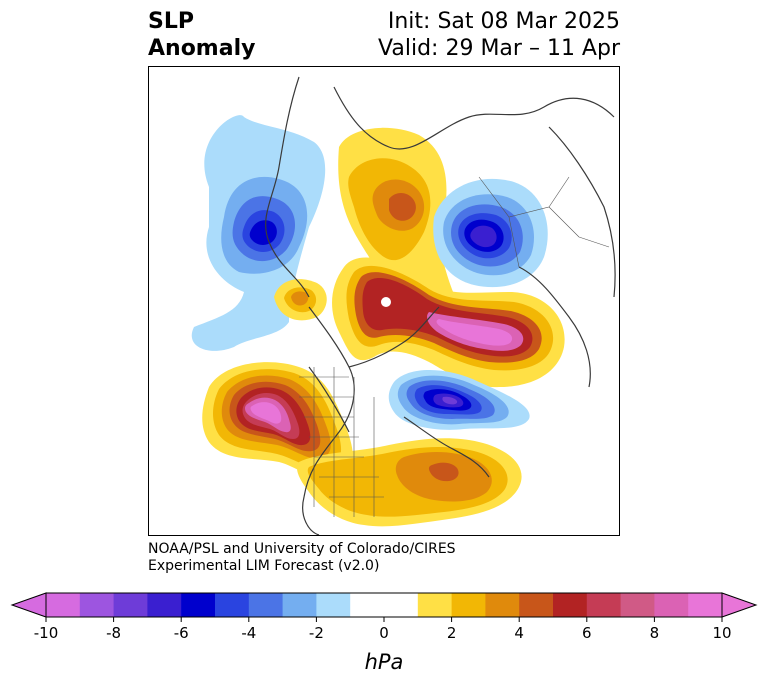 The image size is (768, 686). Describe the element at coordinates (46, 633) in the screenshot. I see `colorbar-tick-label: -10` at that location.